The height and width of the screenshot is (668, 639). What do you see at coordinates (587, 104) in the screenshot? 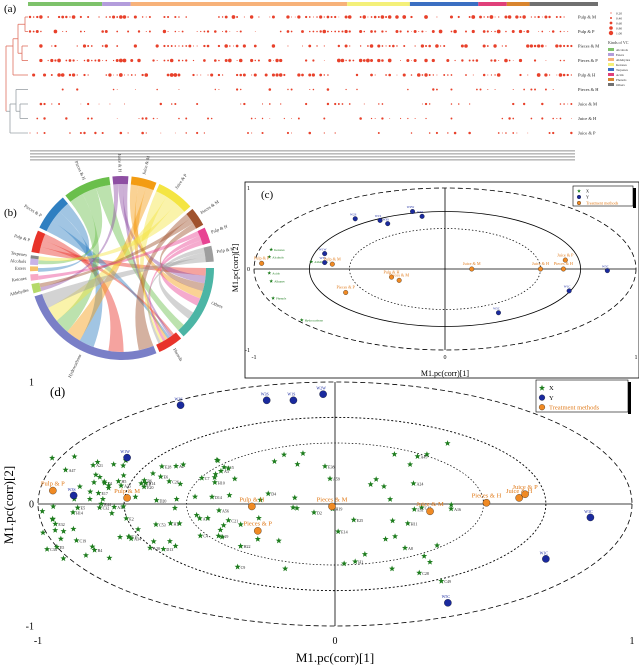
I see `row-label: Juice & M` at bounding box center [587, 104].